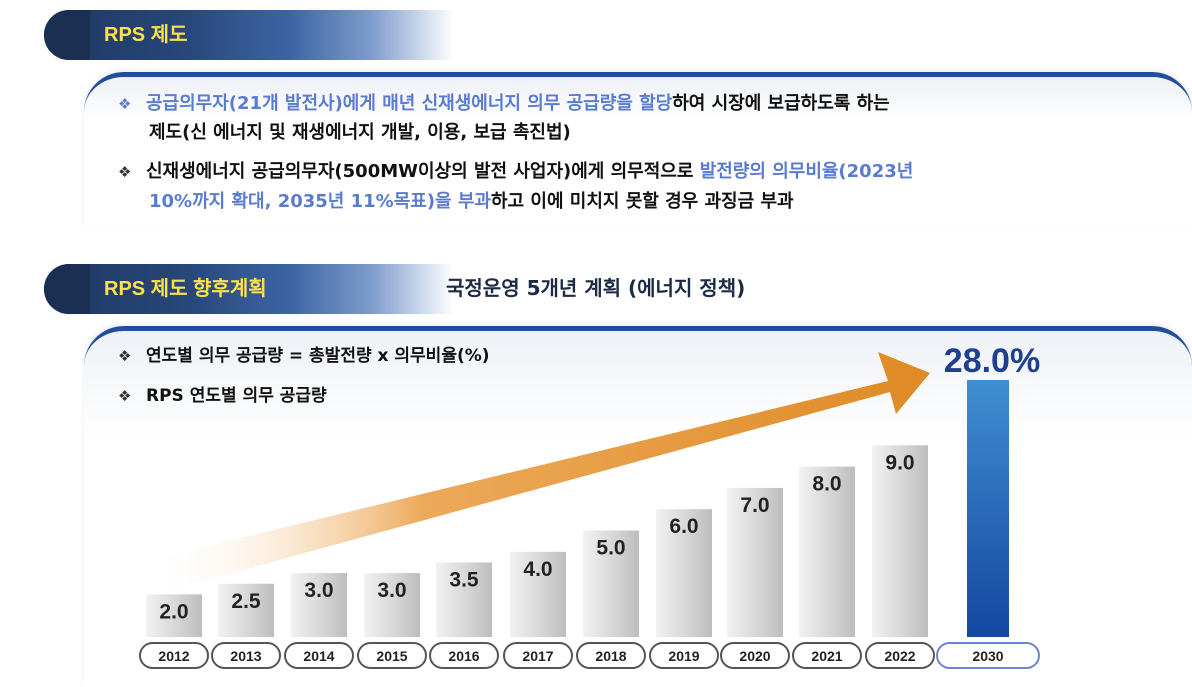 The height and width of the screenshot is (687, 1192). Describe the element at coordinates (409, 103) in the screenshot. I see `bullet-1-highlight: 공급의무자(21개 발전사)에게 매년 신재생에너지 의무 공급량을 할당` at that location.